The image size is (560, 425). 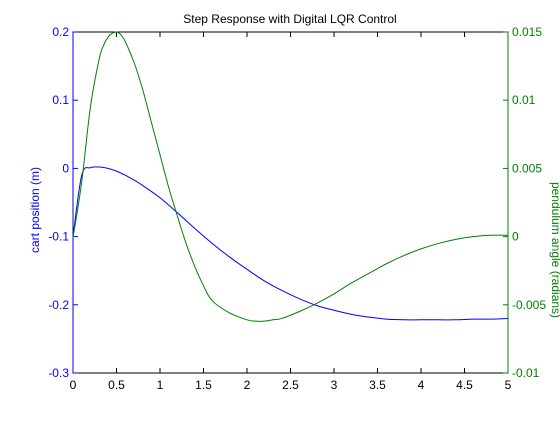 What do you see at coordinates (58, 373) in the screenshot?
I see `left-tick-label: -0.3` at bounding box center [58, 373].